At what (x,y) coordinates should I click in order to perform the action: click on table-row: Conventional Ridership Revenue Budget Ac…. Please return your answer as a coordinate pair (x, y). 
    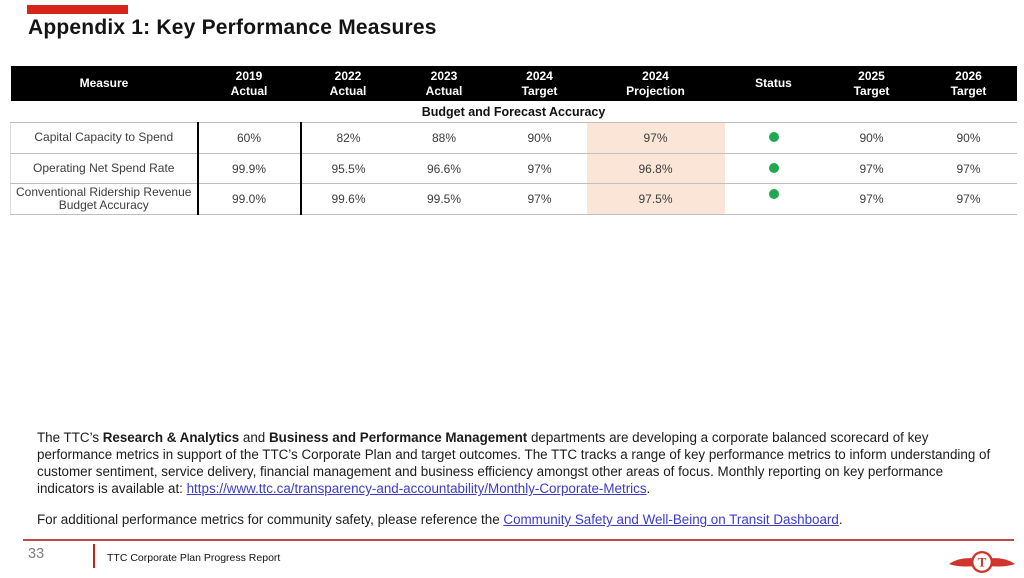
    Looking at the image, I should click on (513, 199).